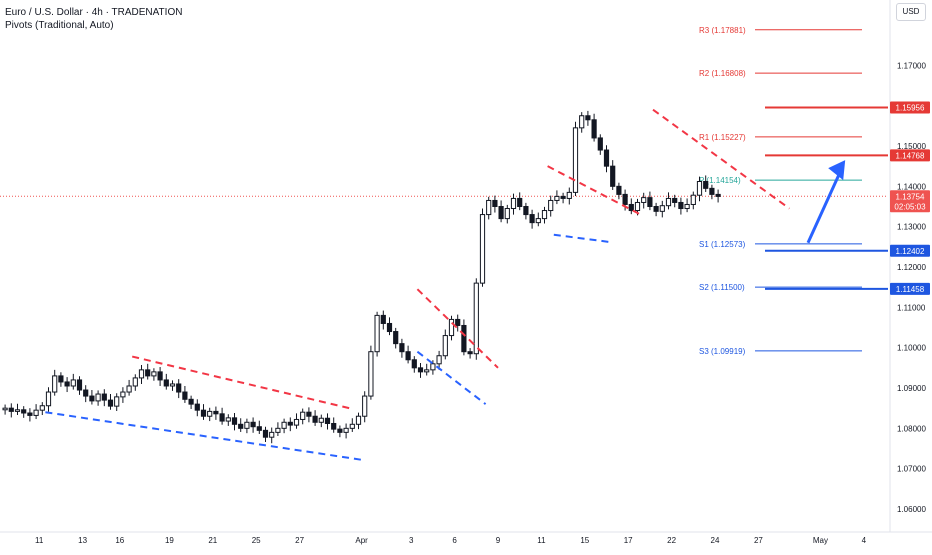  What do you see at coordinates (212, 540) in the screenshot?
I see `time-tick-label: 21` at bounding box center [212, 540].